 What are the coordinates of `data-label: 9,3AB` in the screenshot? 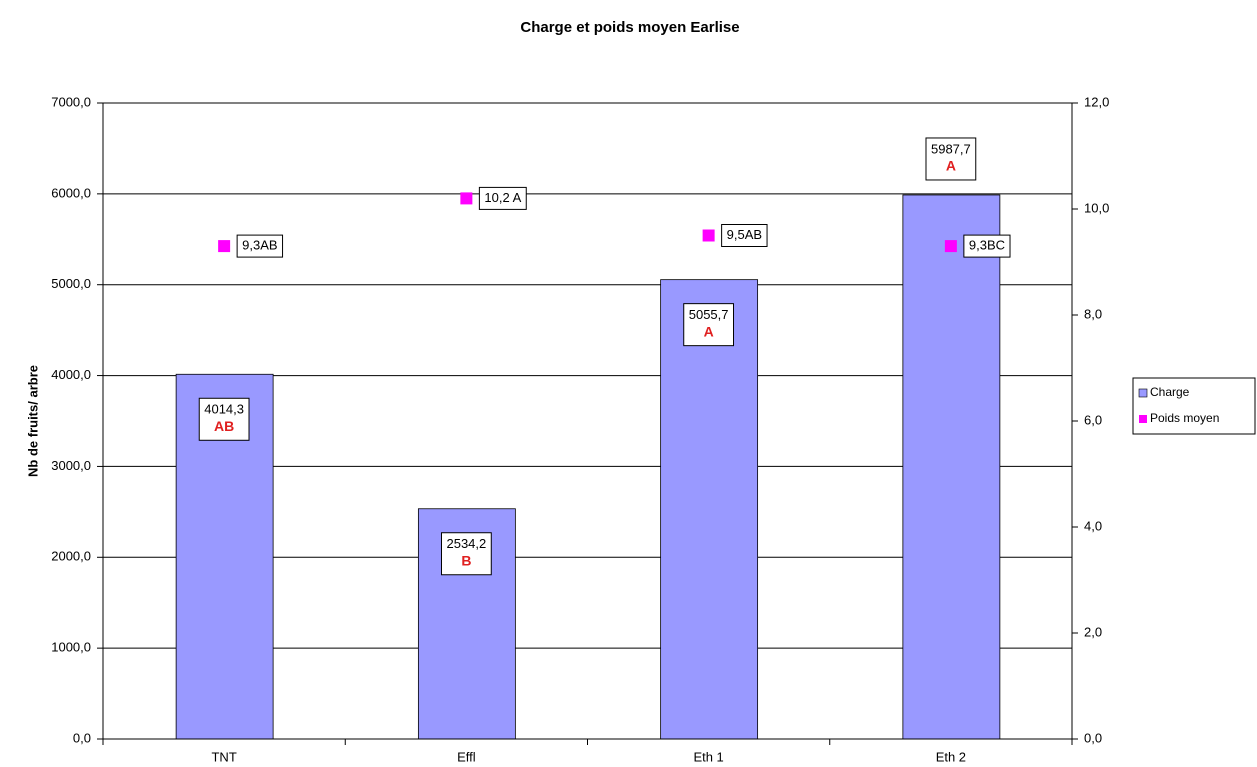 It's located at (259, 245).